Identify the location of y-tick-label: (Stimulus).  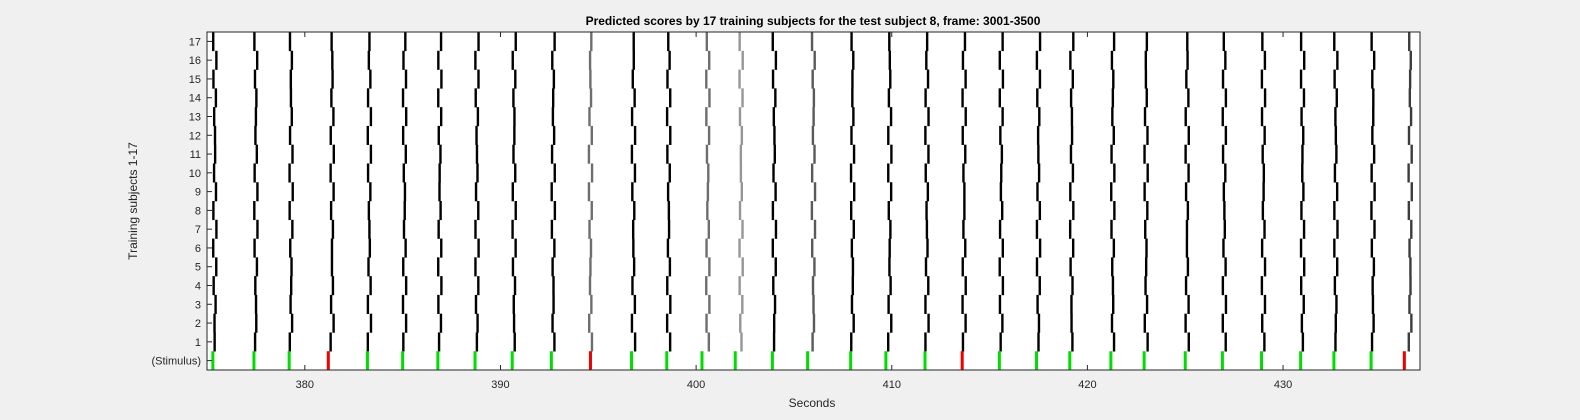
(176, 362).